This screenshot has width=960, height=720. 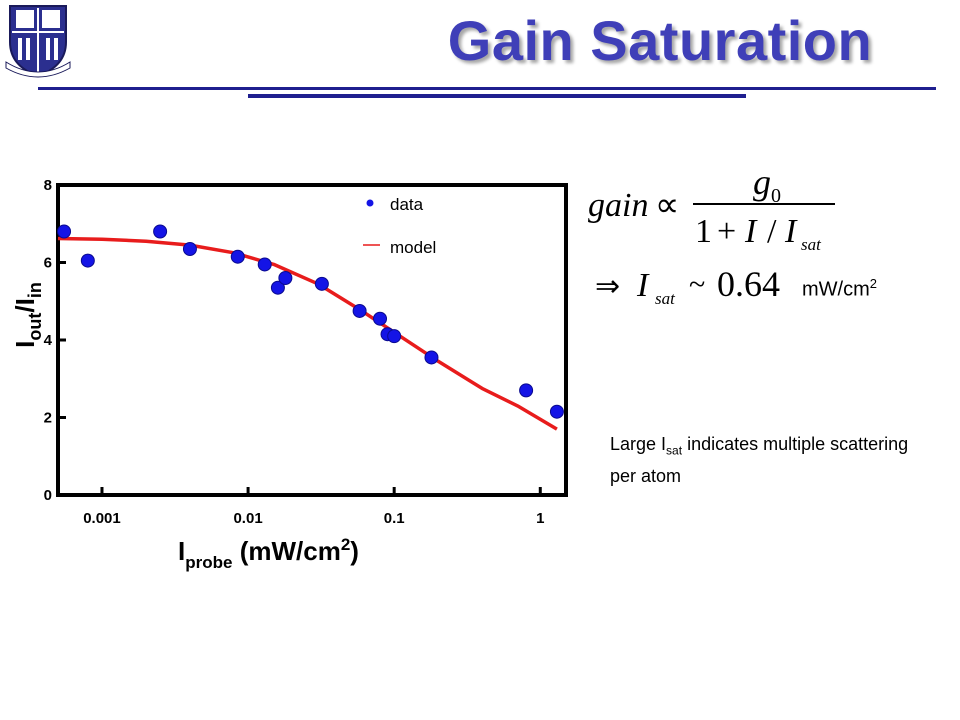 I want to click on note-suffix: indicates multiple scattering per atom, so click(x=759, y=460).